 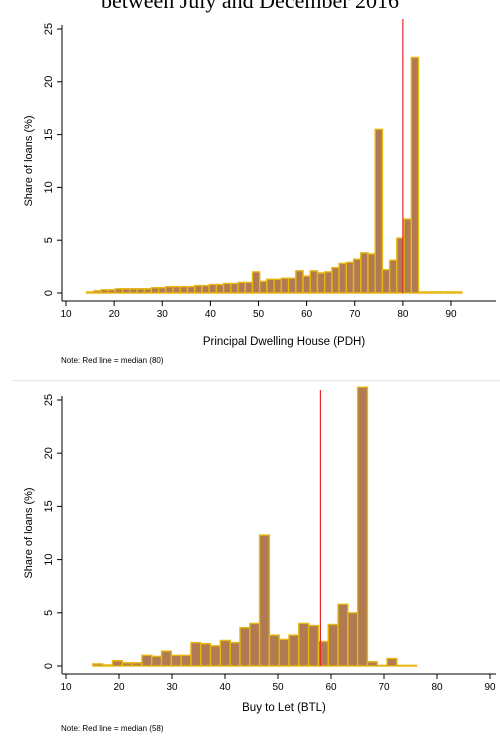 I want to click on x-axis-label: Buy to Let (BTL), so click(x=284, y=708).